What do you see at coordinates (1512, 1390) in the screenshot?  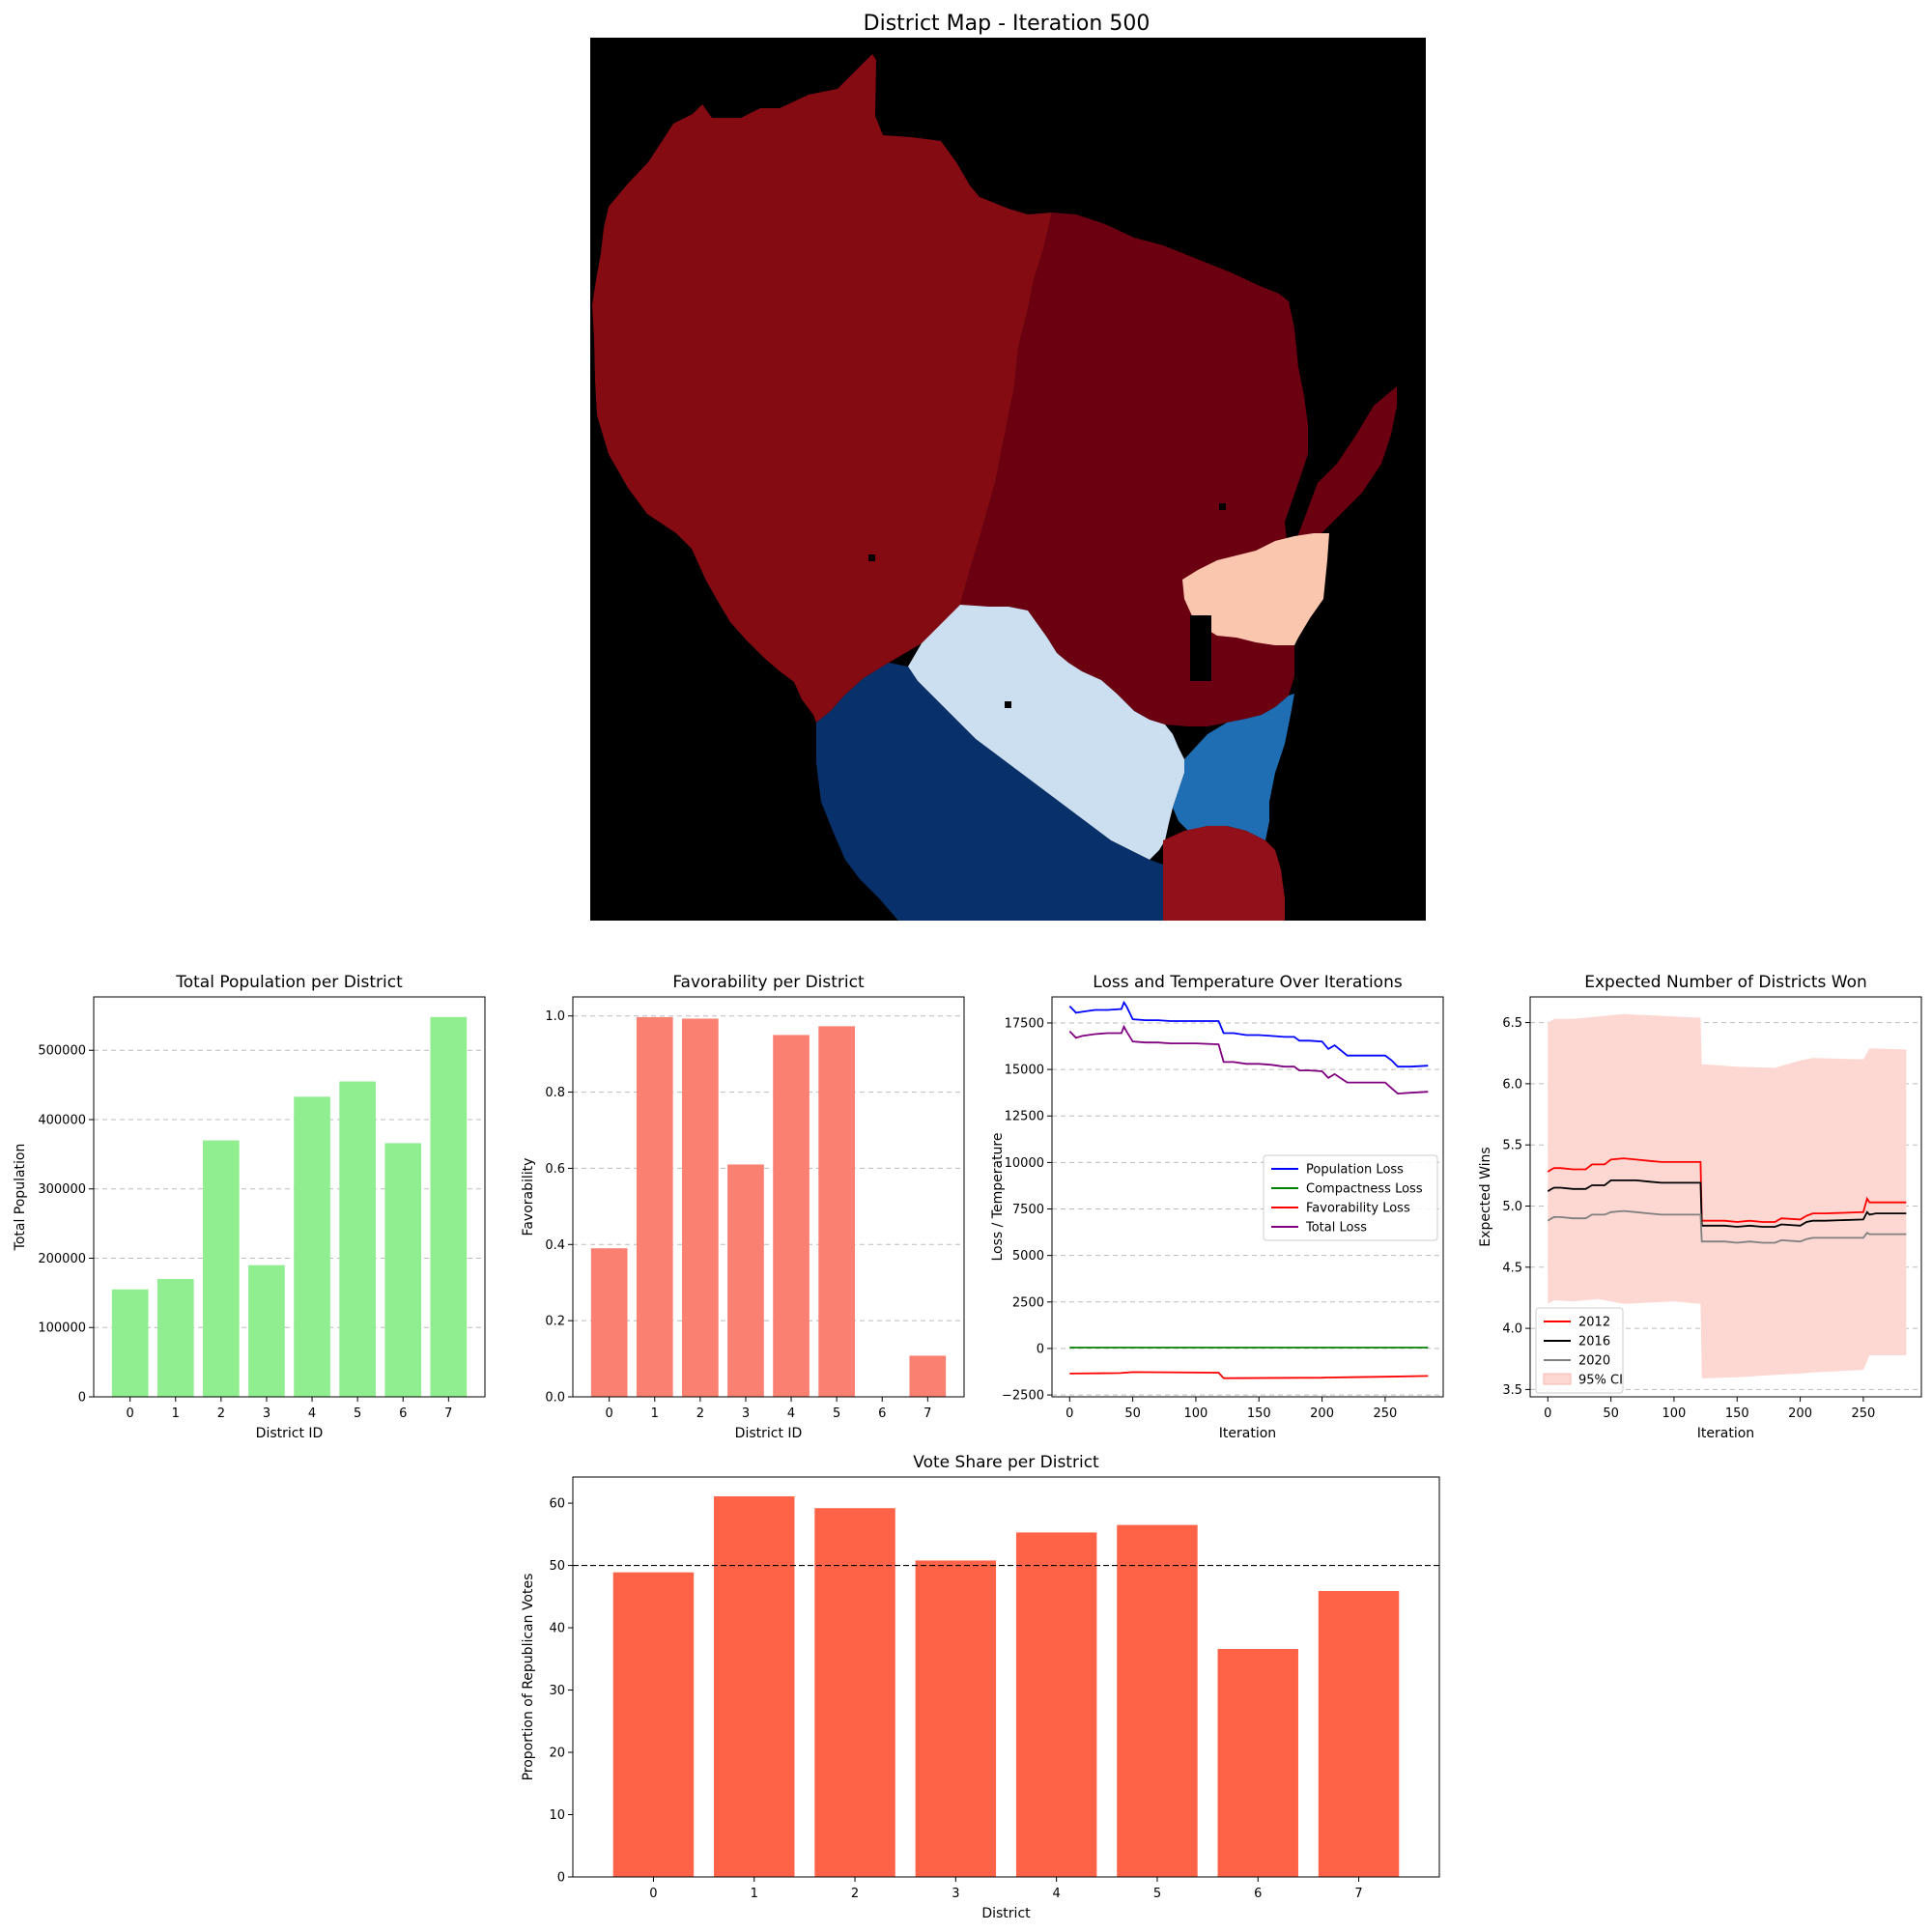 I see `y-tick-label: 3.5` at bounding box center [1512, 1390].